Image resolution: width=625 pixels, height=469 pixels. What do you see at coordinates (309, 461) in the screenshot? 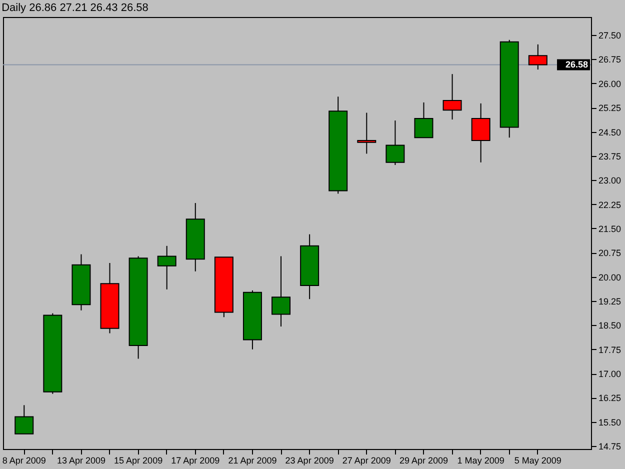
I see `x-tick-label: 23 Apr 2009` at bounding box center [309, 461].